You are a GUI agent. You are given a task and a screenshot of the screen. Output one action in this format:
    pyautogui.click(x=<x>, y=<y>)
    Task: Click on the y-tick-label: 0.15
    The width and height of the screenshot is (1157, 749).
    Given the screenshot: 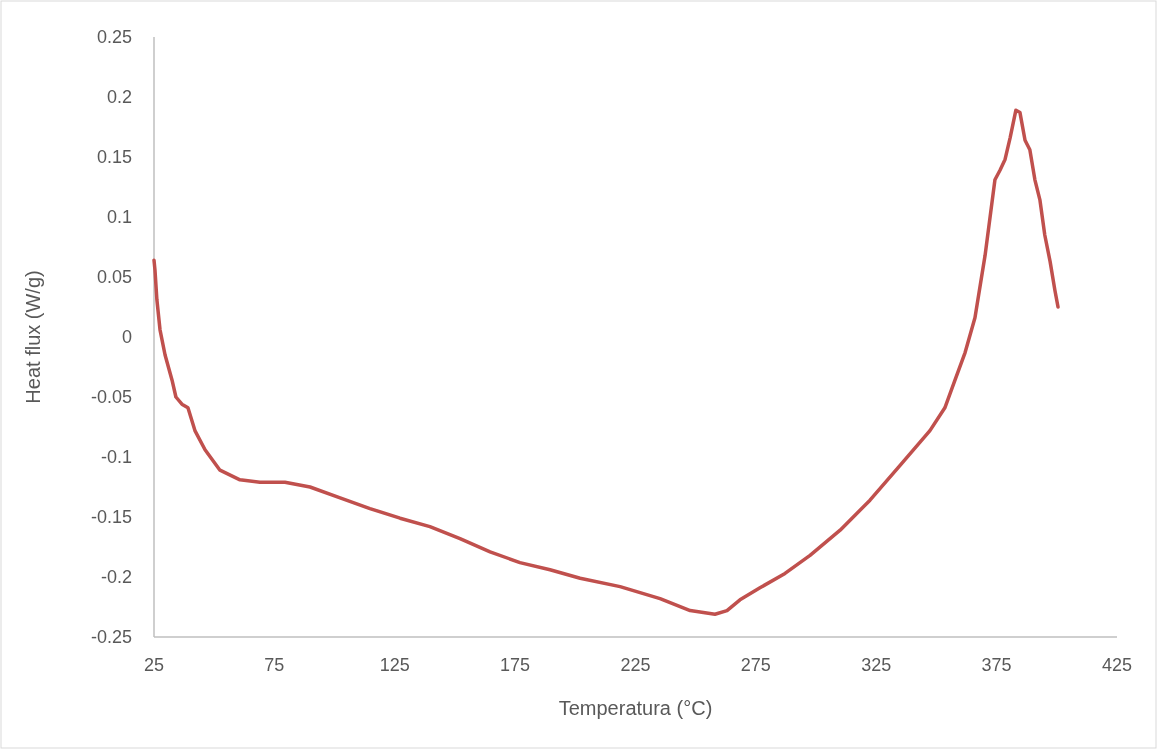 What is the action you would take?
    pyautogui.click(x=114, y=157)
    